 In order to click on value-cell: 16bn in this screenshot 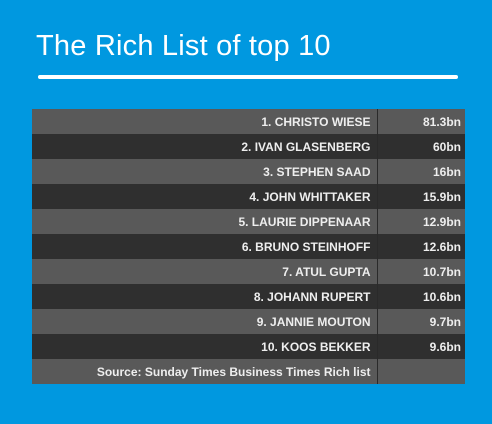, I will do `click(446, 171)`.